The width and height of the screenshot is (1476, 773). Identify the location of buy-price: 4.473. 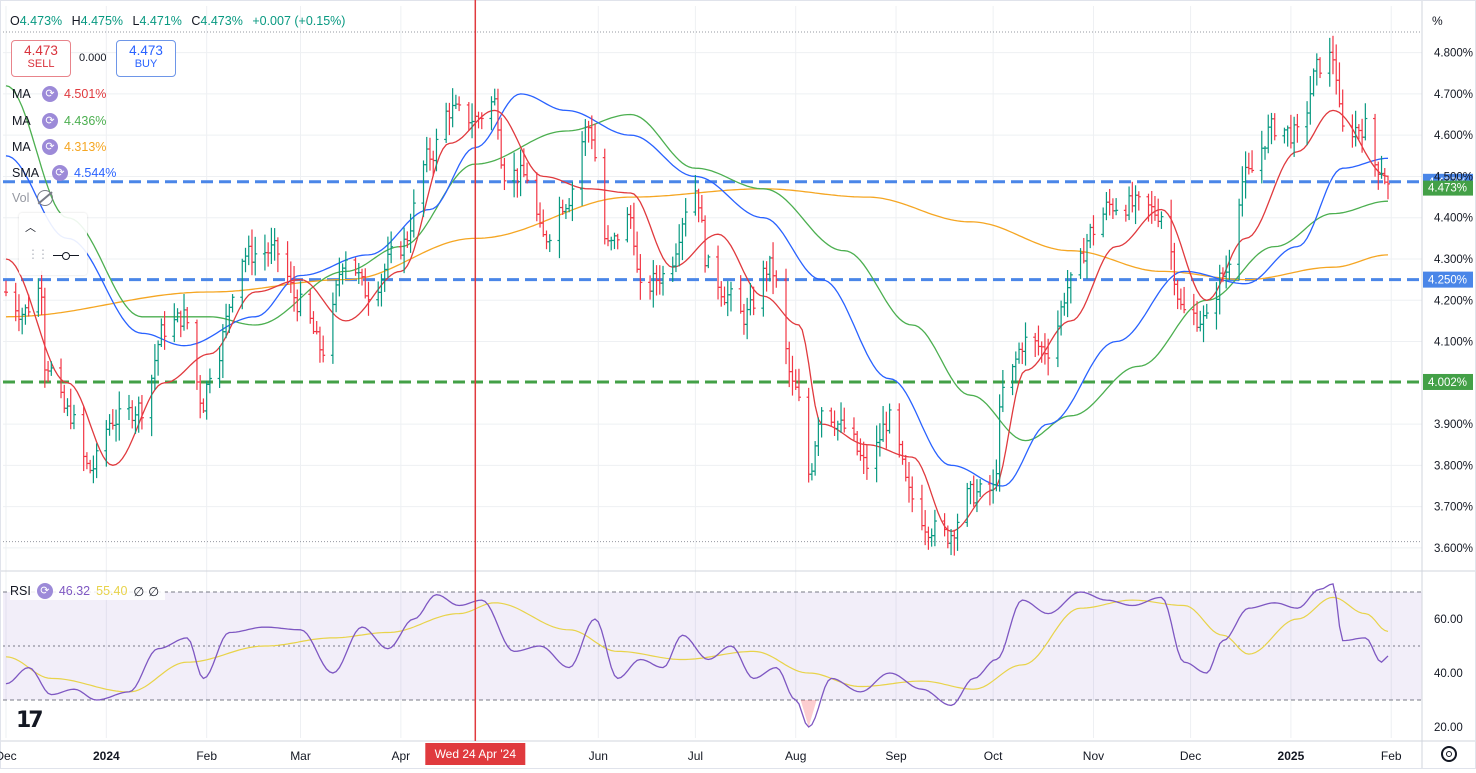
(146, 50).